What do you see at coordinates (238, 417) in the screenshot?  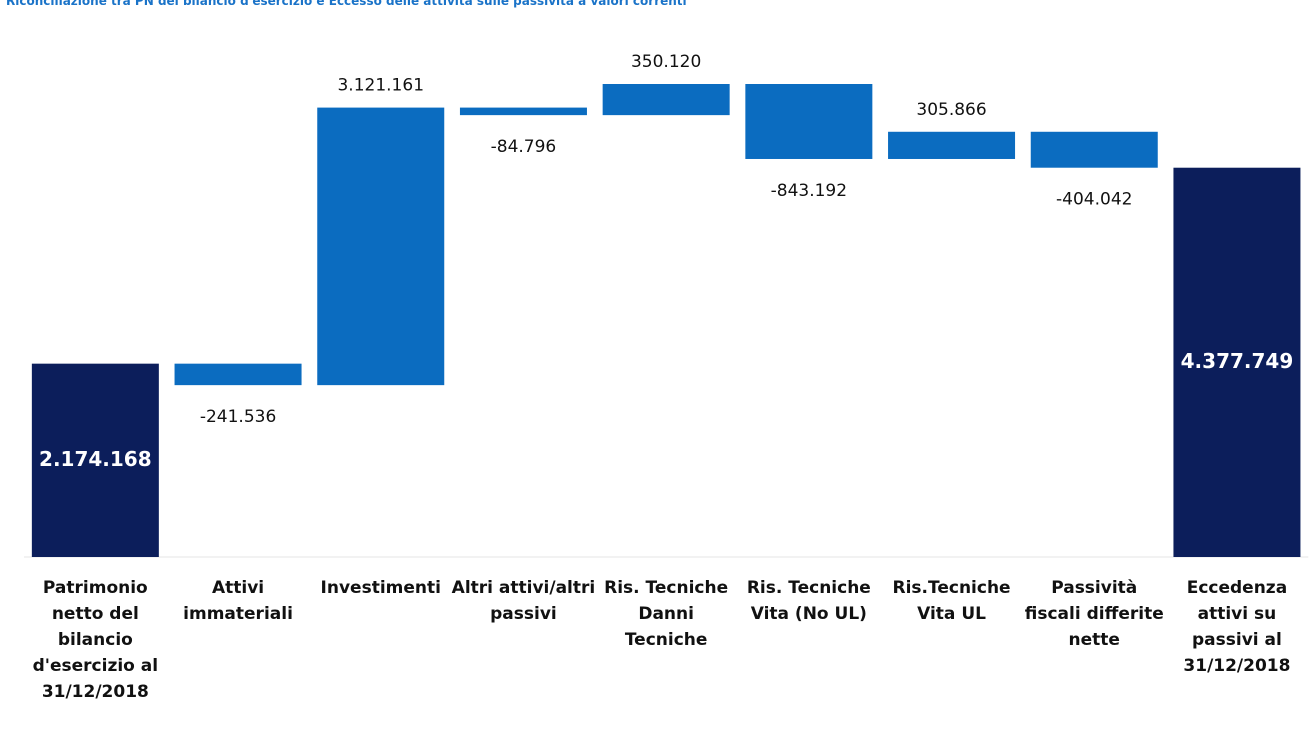 I see `value-label: -241.536` at bounding box center [238, 417].